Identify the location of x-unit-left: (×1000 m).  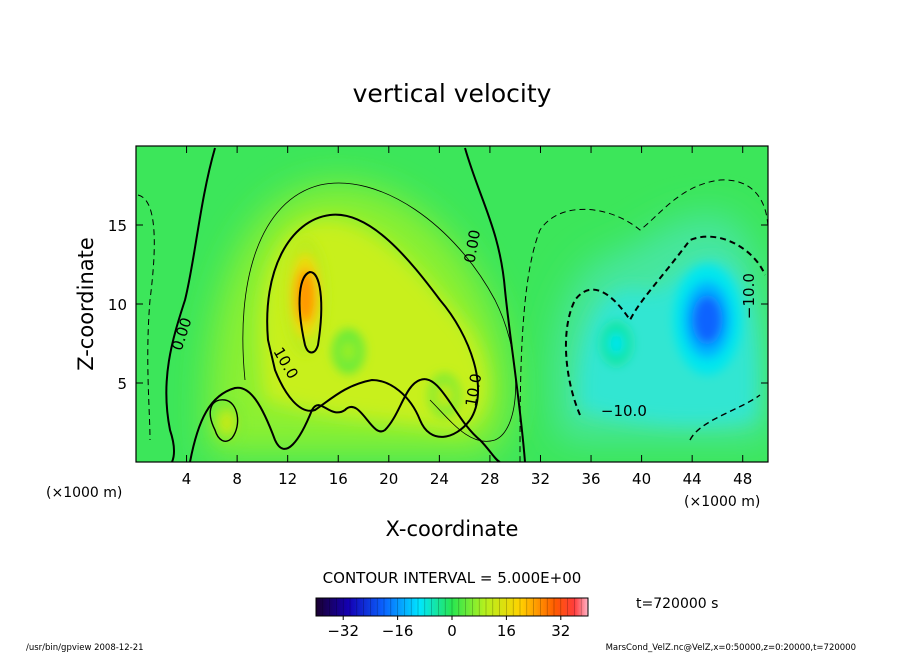
(84, 493).